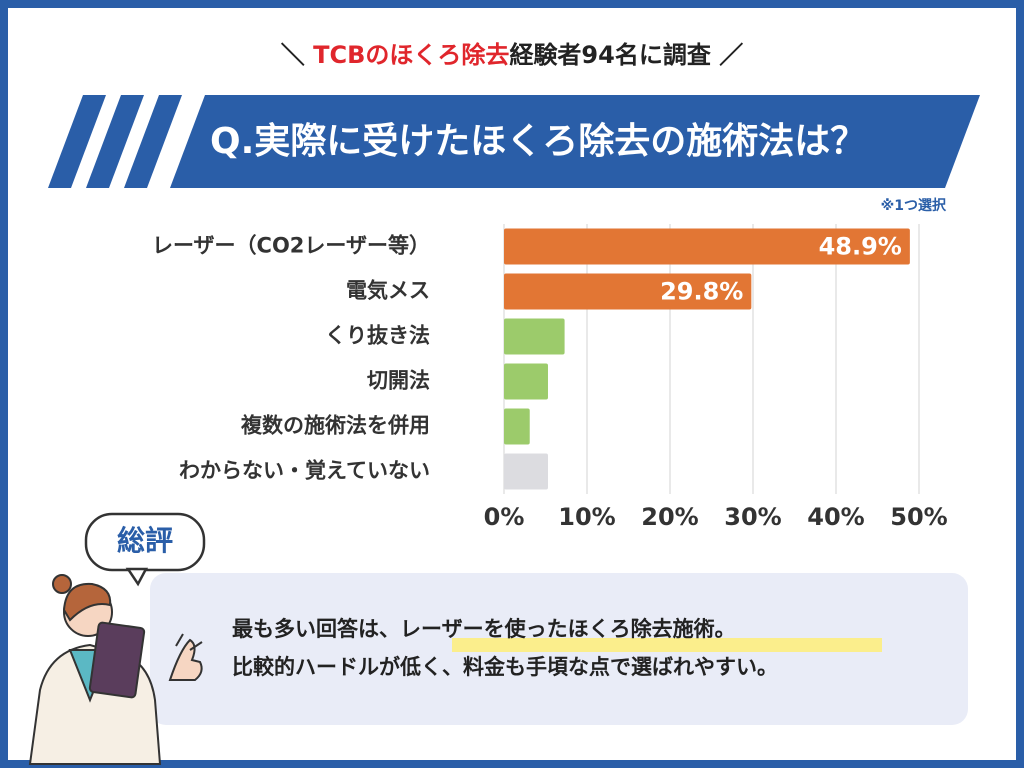 The height and width of the screenshot is (768, 1024). Describe the element at coordinates (388, 291) in the screenshot. I see `category-label: 電気メス` at that location.